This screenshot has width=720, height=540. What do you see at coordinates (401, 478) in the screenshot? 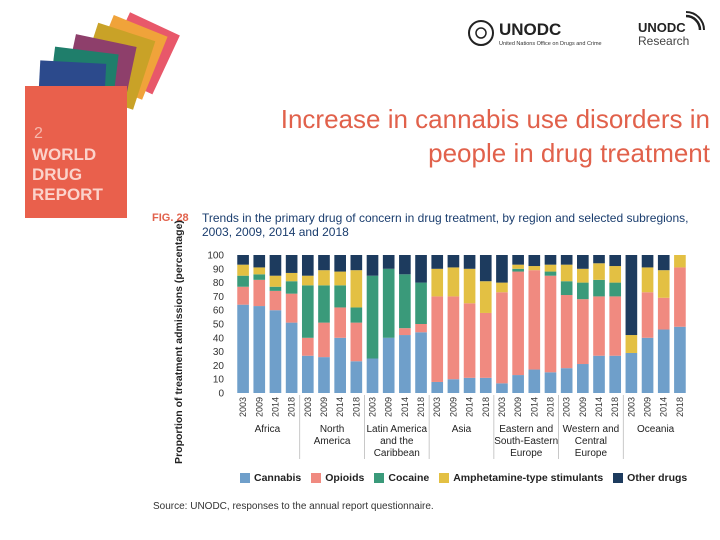
I see `legend-item: Cocaine` at bounding box center [401, 478].